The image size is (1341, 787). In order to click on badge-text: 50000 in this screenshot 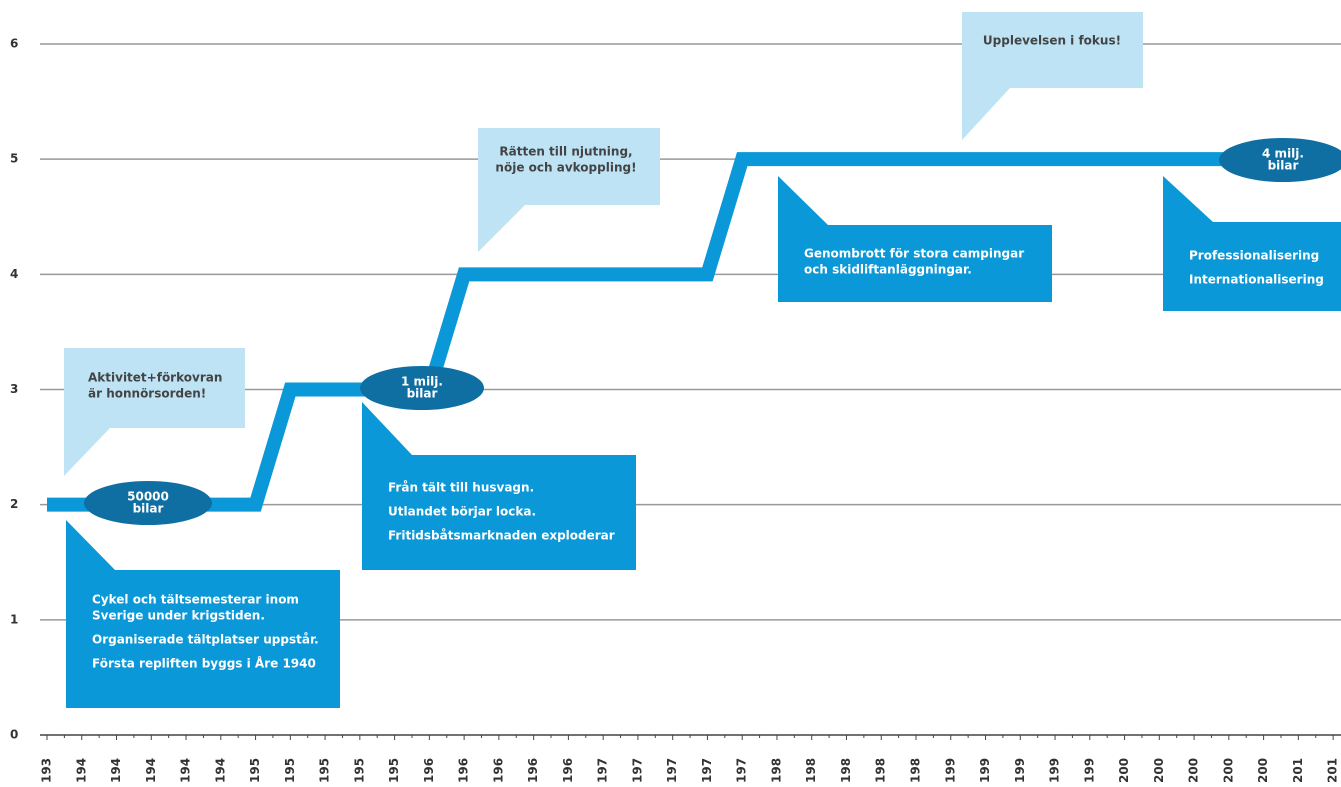, I will do `click(148, 497)`.